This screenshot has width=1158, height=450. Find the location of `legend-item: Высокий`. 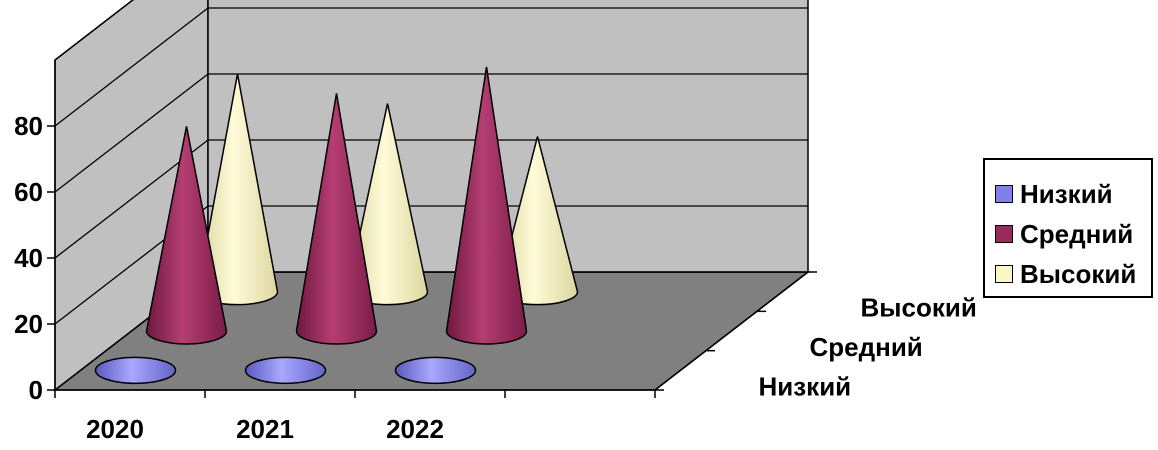

legend-item: Высокий is located at coordinates (1073, 274).